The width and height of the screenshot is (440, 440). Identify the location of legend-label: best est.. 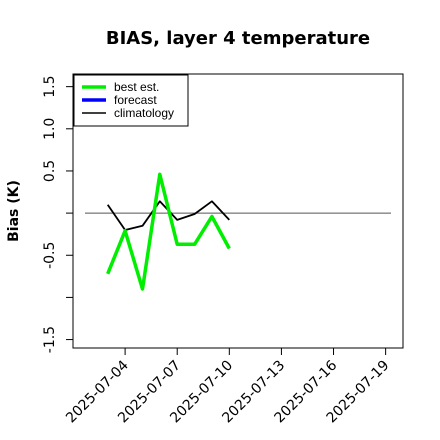
(136, 87).